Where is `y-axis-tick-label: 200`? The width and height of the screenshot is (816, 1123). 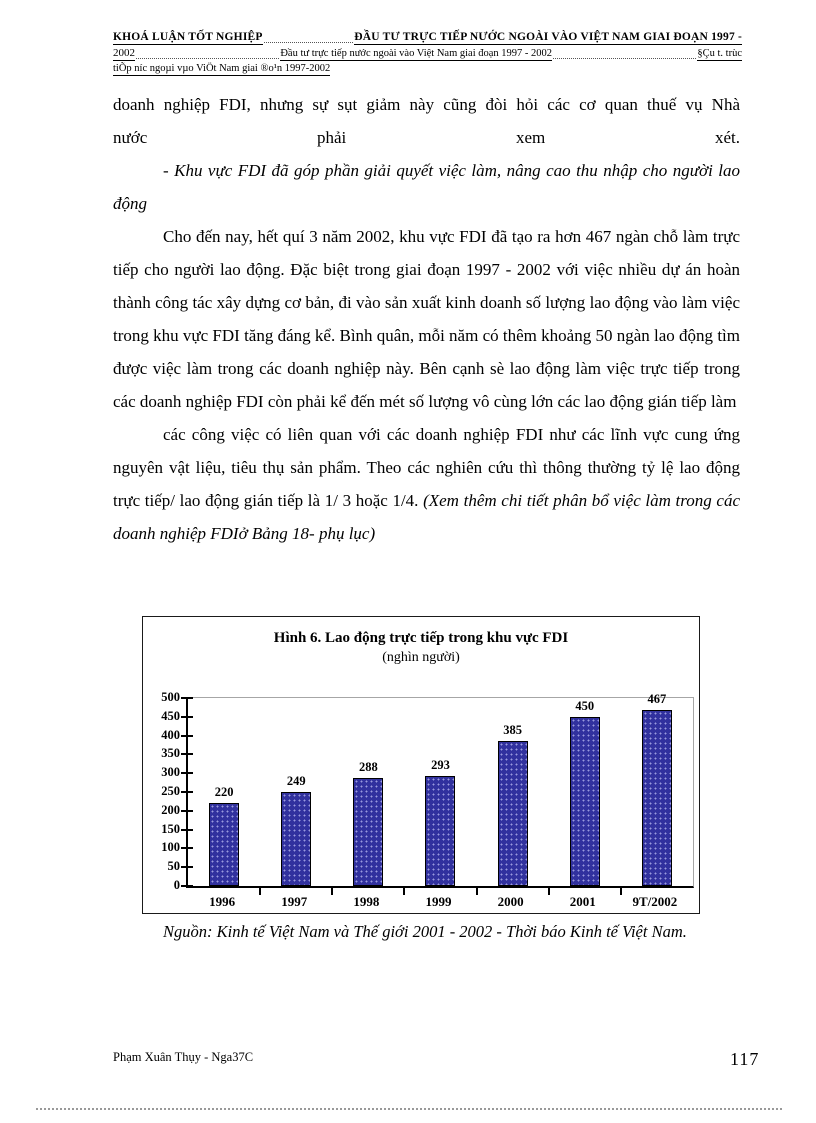 y-axis-tick-label: 200 is located at coordinates (170, 809).